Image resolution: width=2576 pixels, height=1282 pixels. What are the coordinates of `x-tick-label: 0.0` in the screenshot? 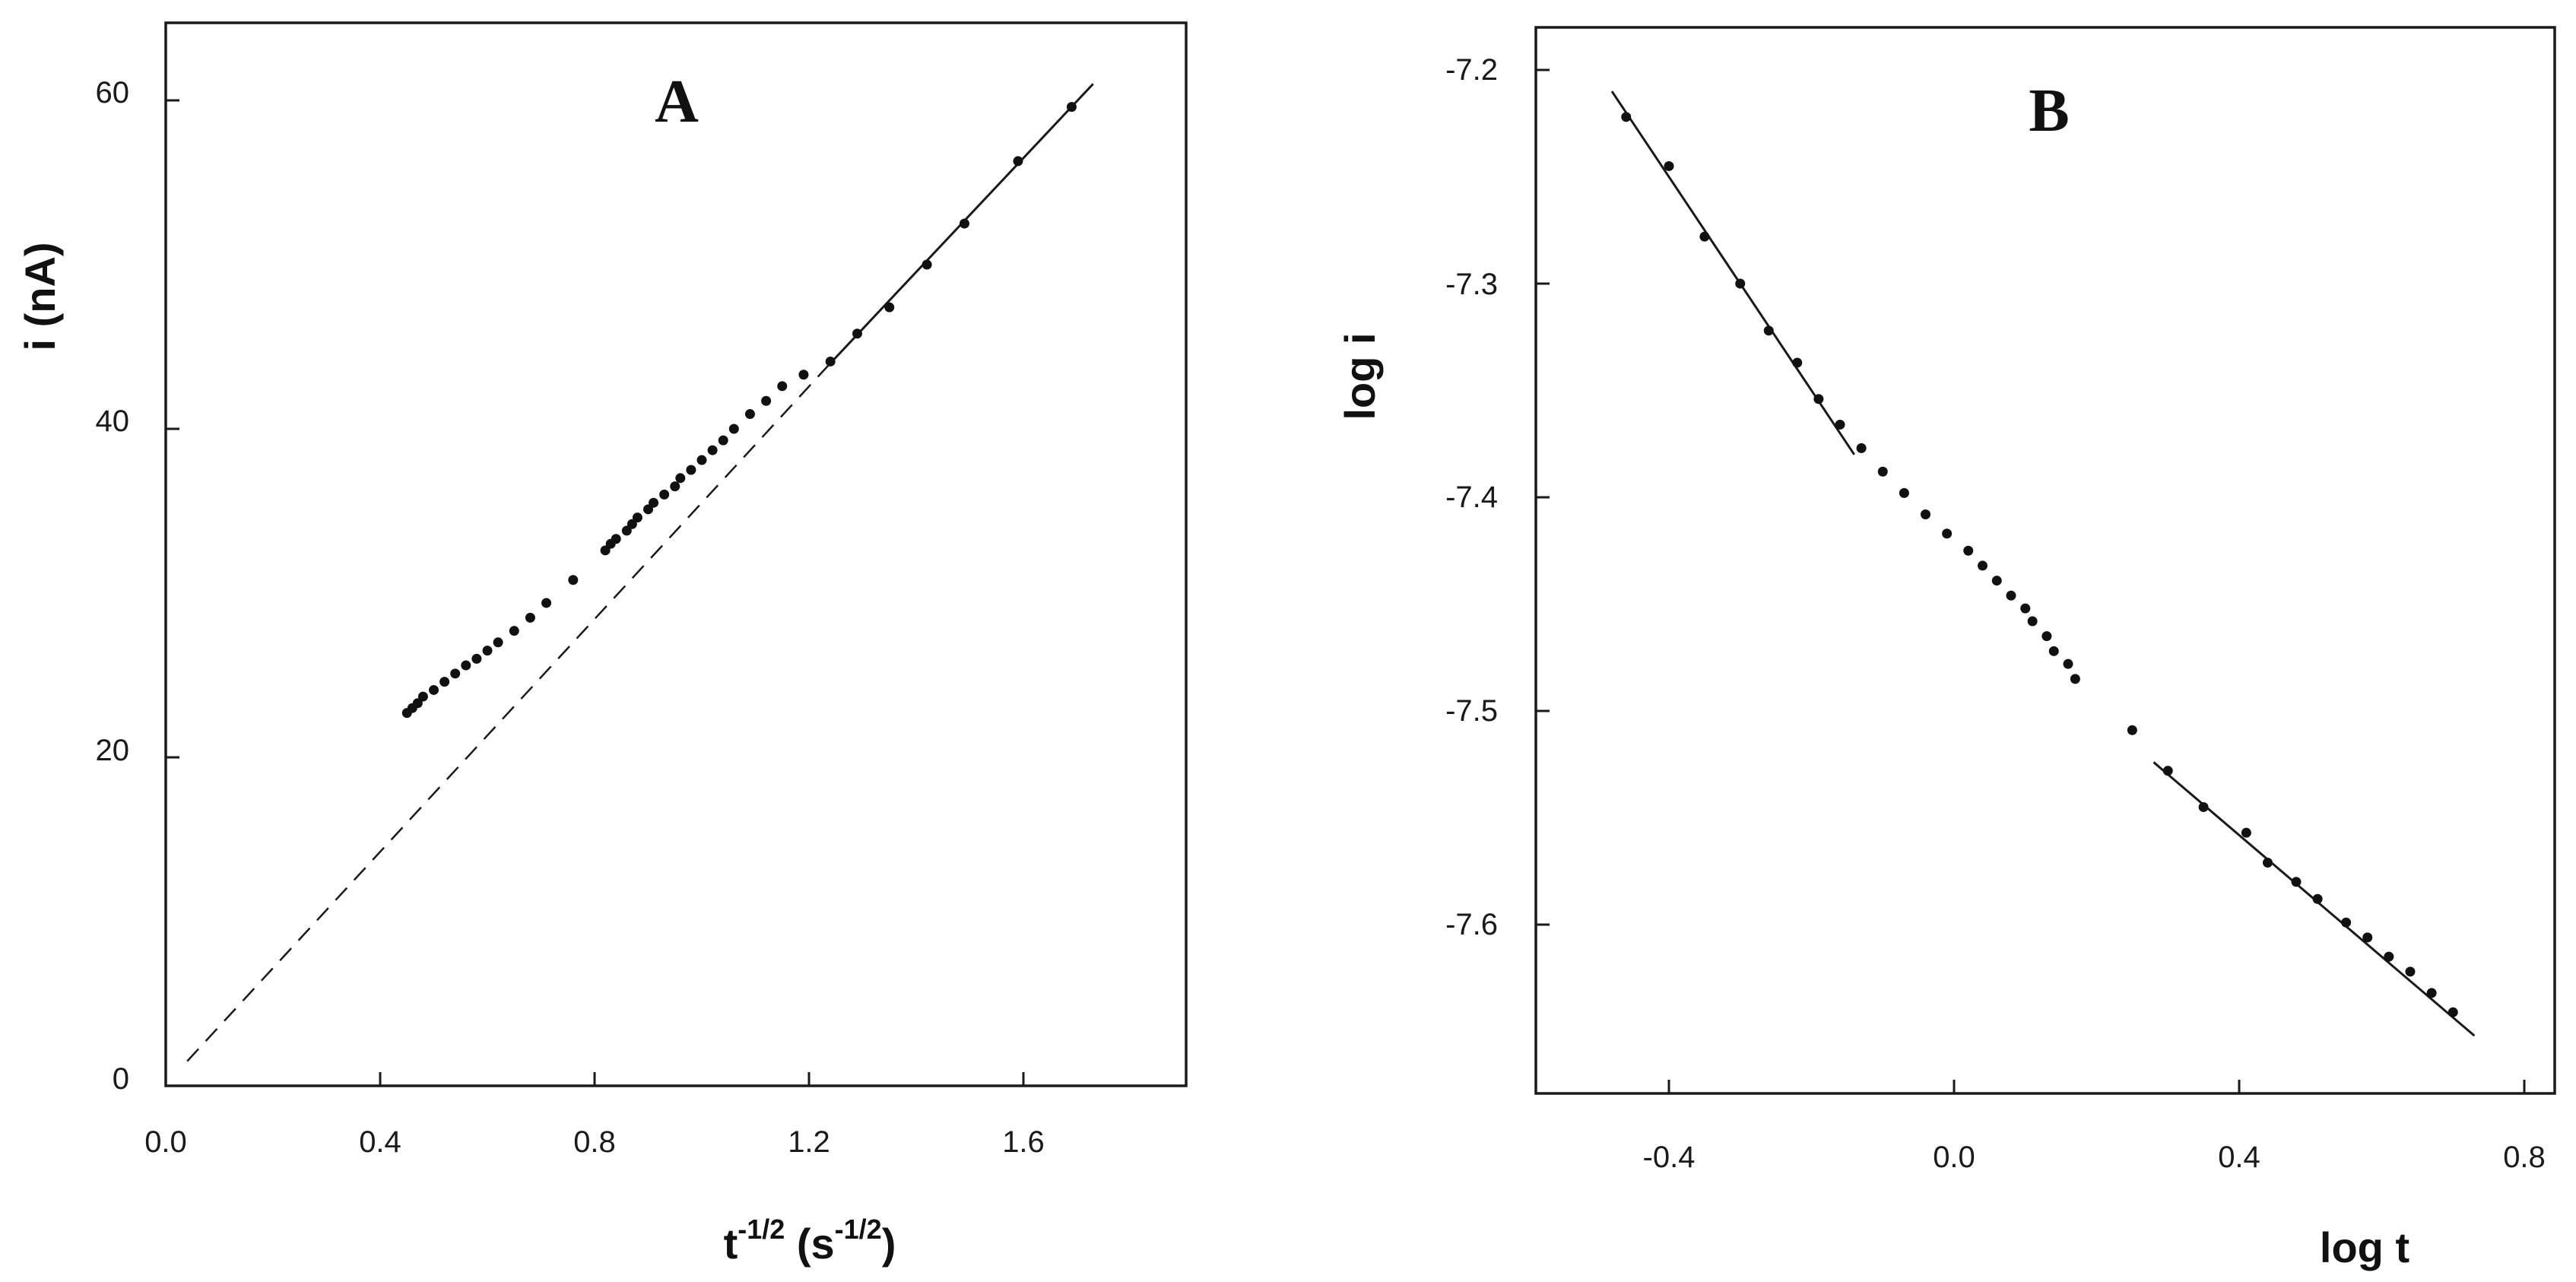 It's located at (1954, 1157).